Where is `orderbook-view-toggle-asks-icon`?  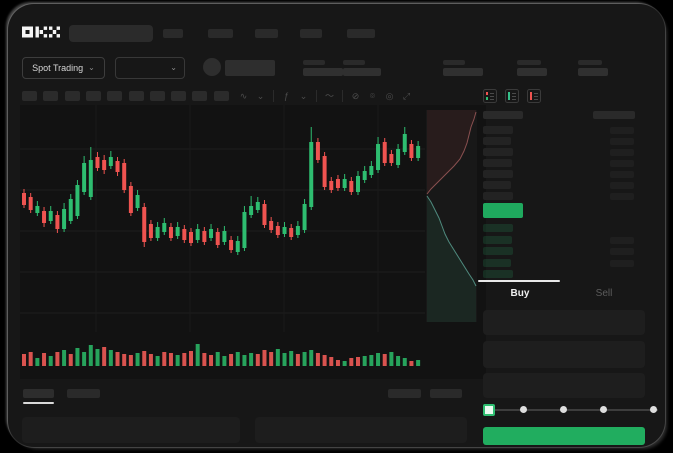
orderbook-view-toggle-asks-icon is located at coordinates (534, 98).